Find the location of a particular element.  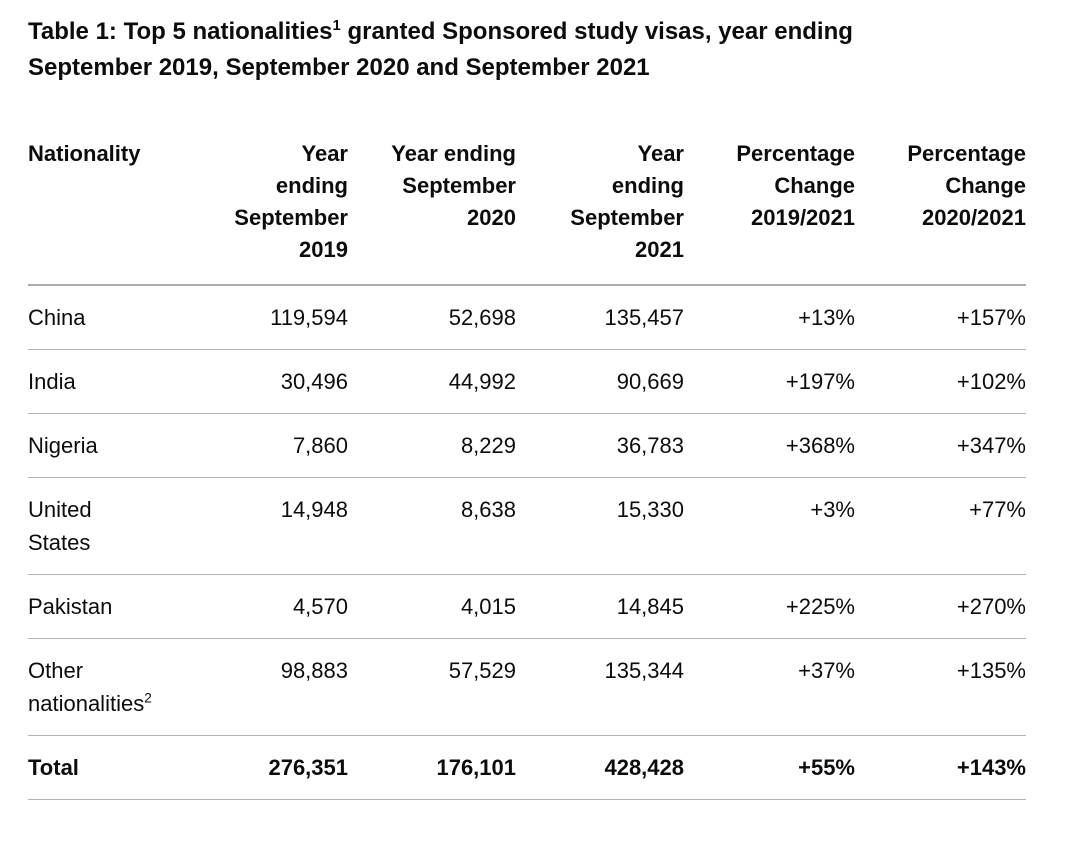

value-cell: 44,992 is located at coordinates (432, 381).